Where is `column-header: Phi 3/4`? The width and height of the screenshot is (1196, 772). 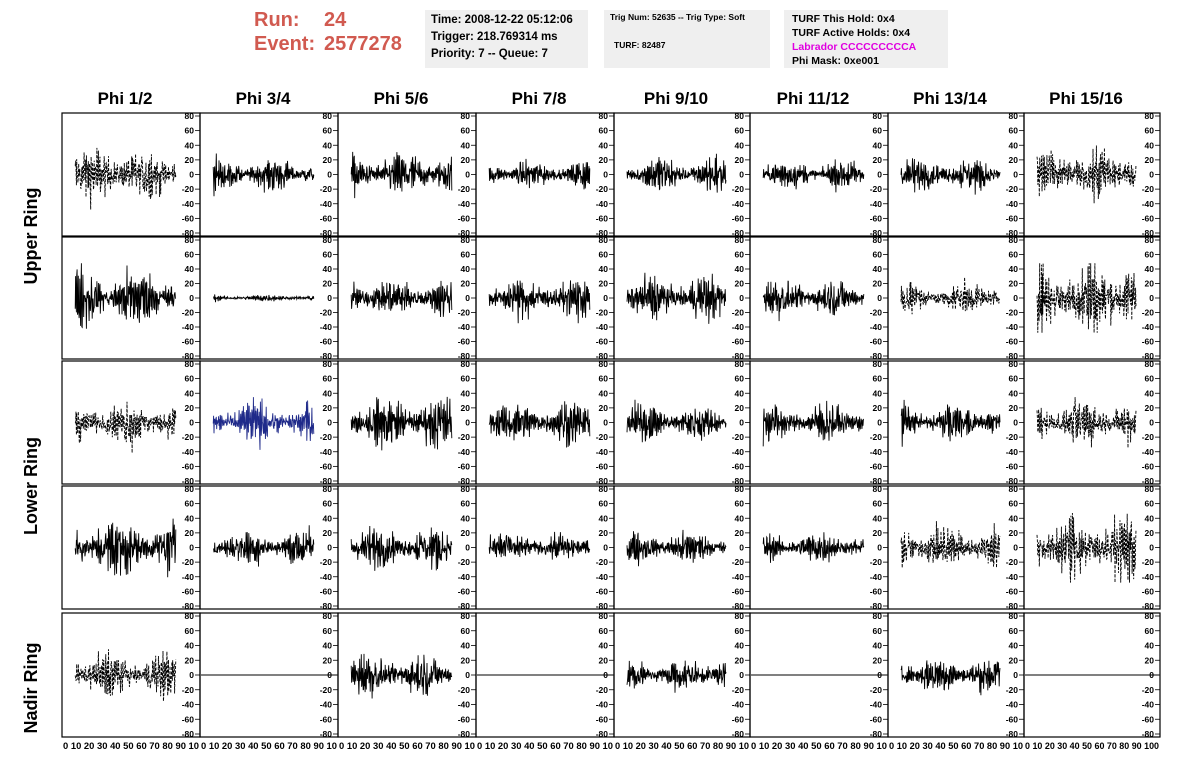
column-header: Phi 3/4 is located at coordinates (263, 98).